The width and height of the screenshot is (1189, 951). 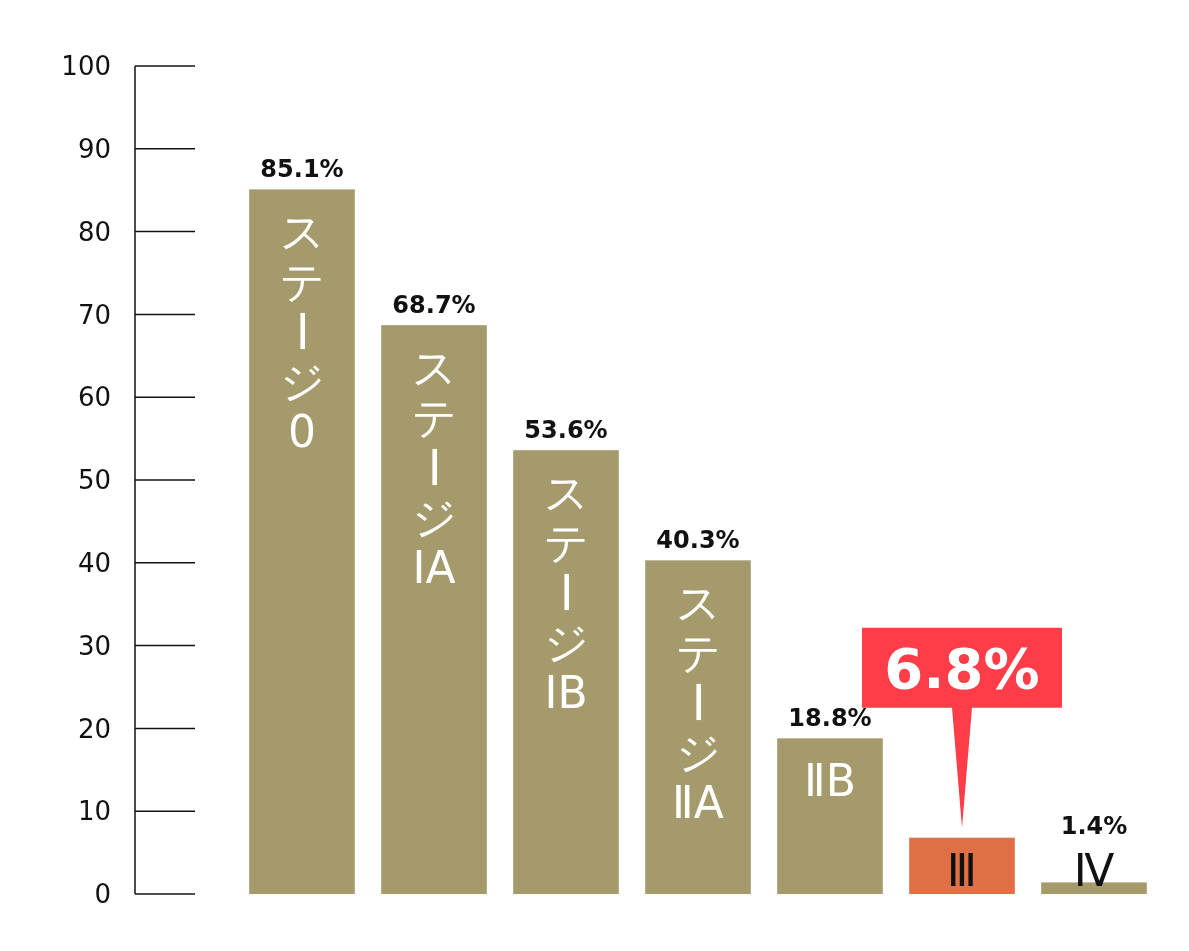 I want to click on y-tick-label: 40, so click(x=94, y=562).